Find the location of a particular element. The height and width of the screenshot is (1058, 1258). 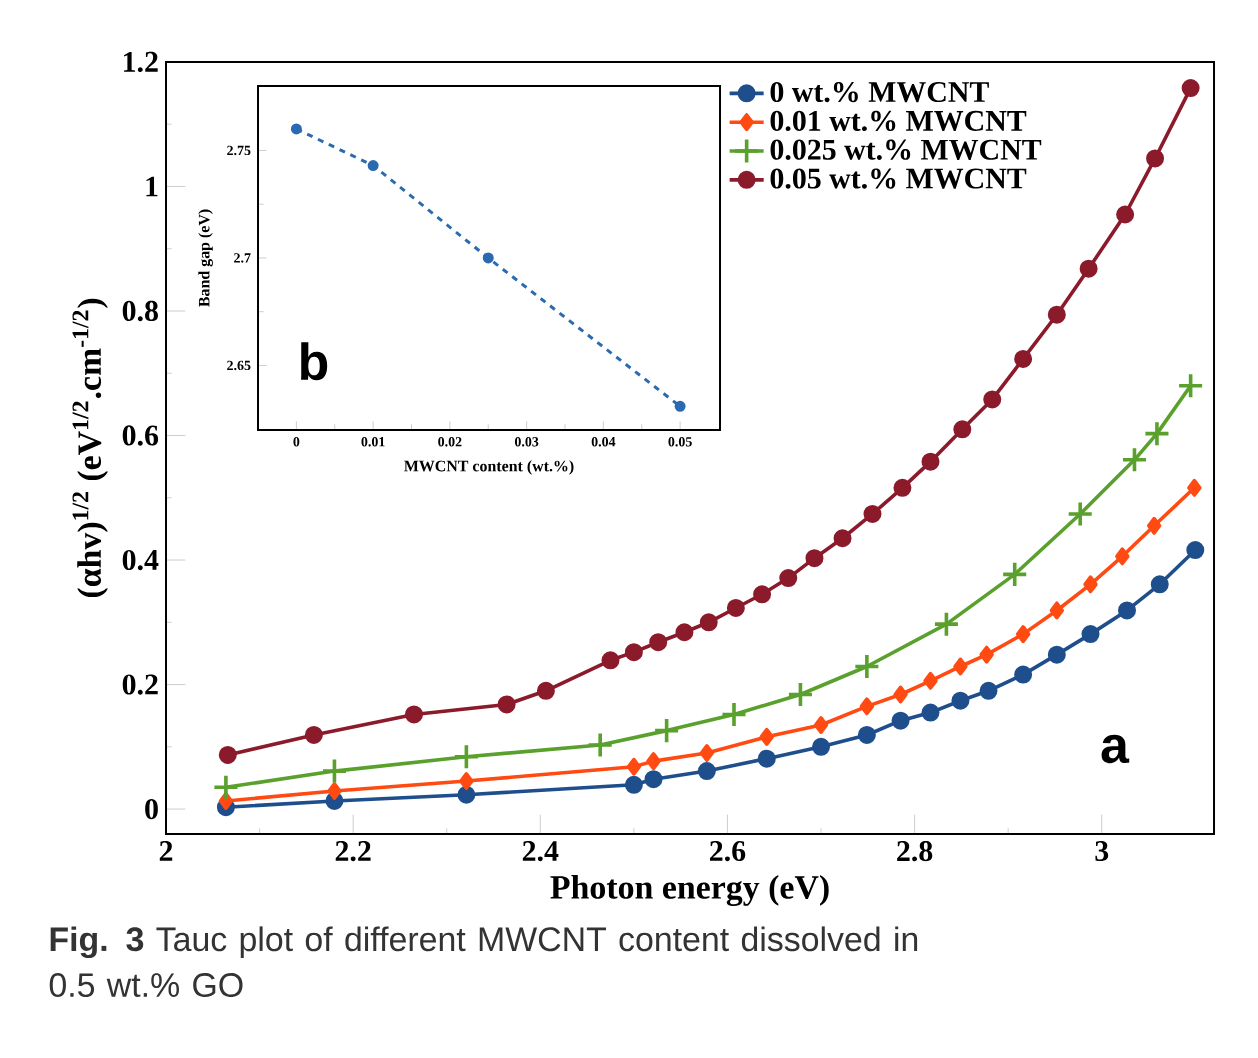

y-tick-label: 1.2 is located at coordinates (141, 62).